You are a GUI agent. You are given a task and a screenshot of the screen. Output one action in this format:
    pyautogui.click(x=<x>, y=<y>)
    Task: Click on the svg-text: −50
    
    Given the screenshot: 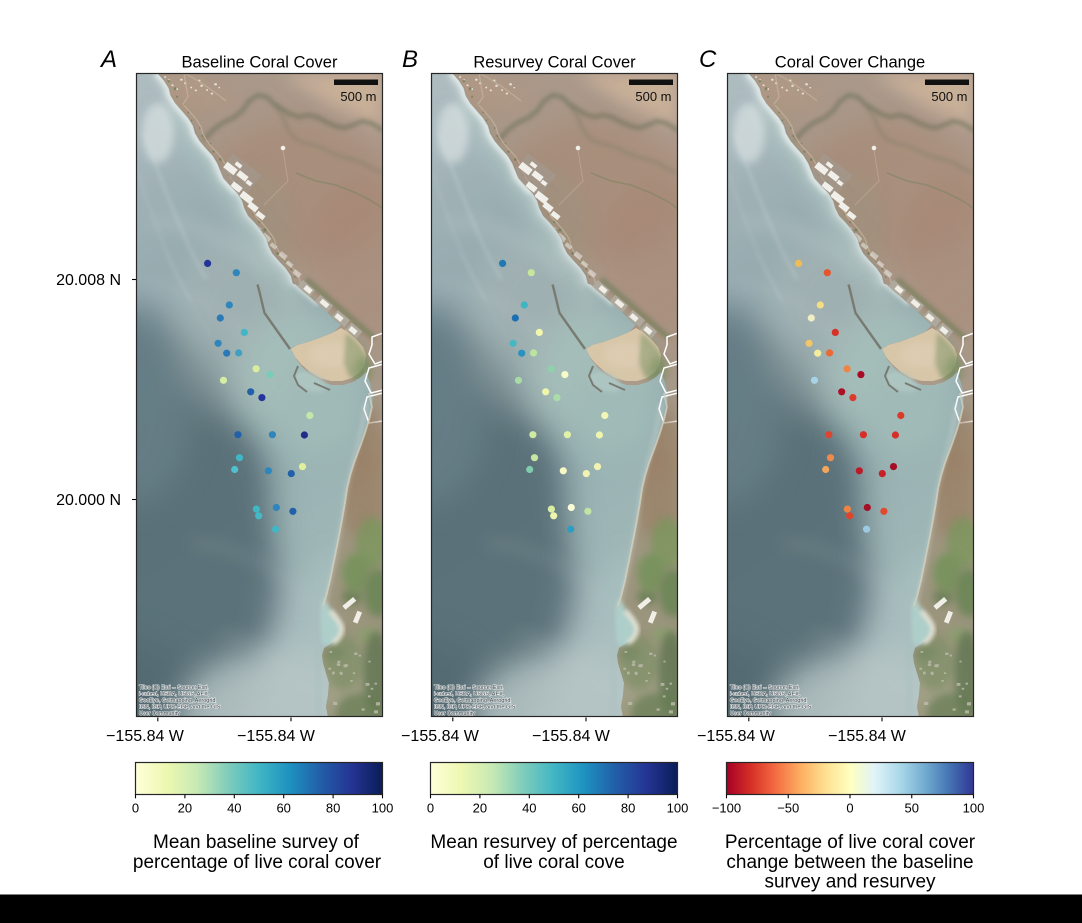 What is the action you would take?
    pyautogui.click(x=788, y=808)
    